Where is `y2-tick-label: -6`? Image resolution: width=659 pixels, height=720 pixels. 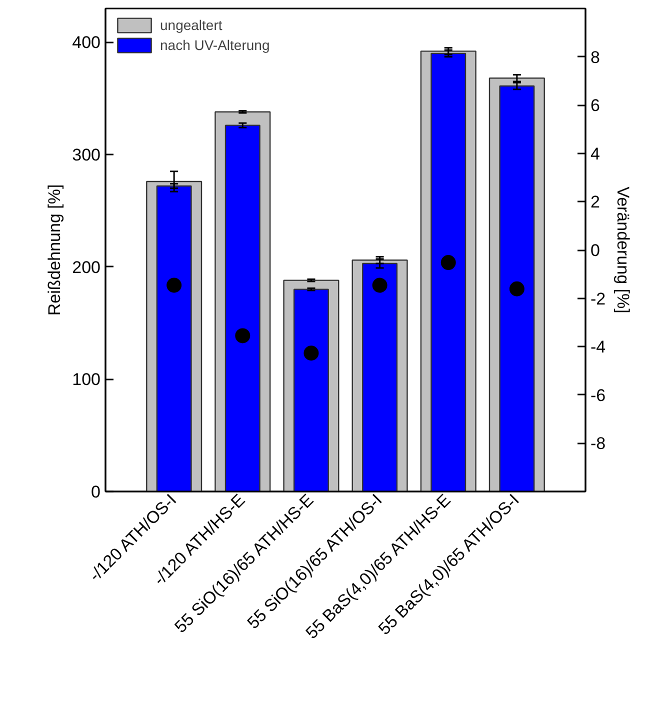 y2-tick-label: -6 is located at coordinates (598, 395).